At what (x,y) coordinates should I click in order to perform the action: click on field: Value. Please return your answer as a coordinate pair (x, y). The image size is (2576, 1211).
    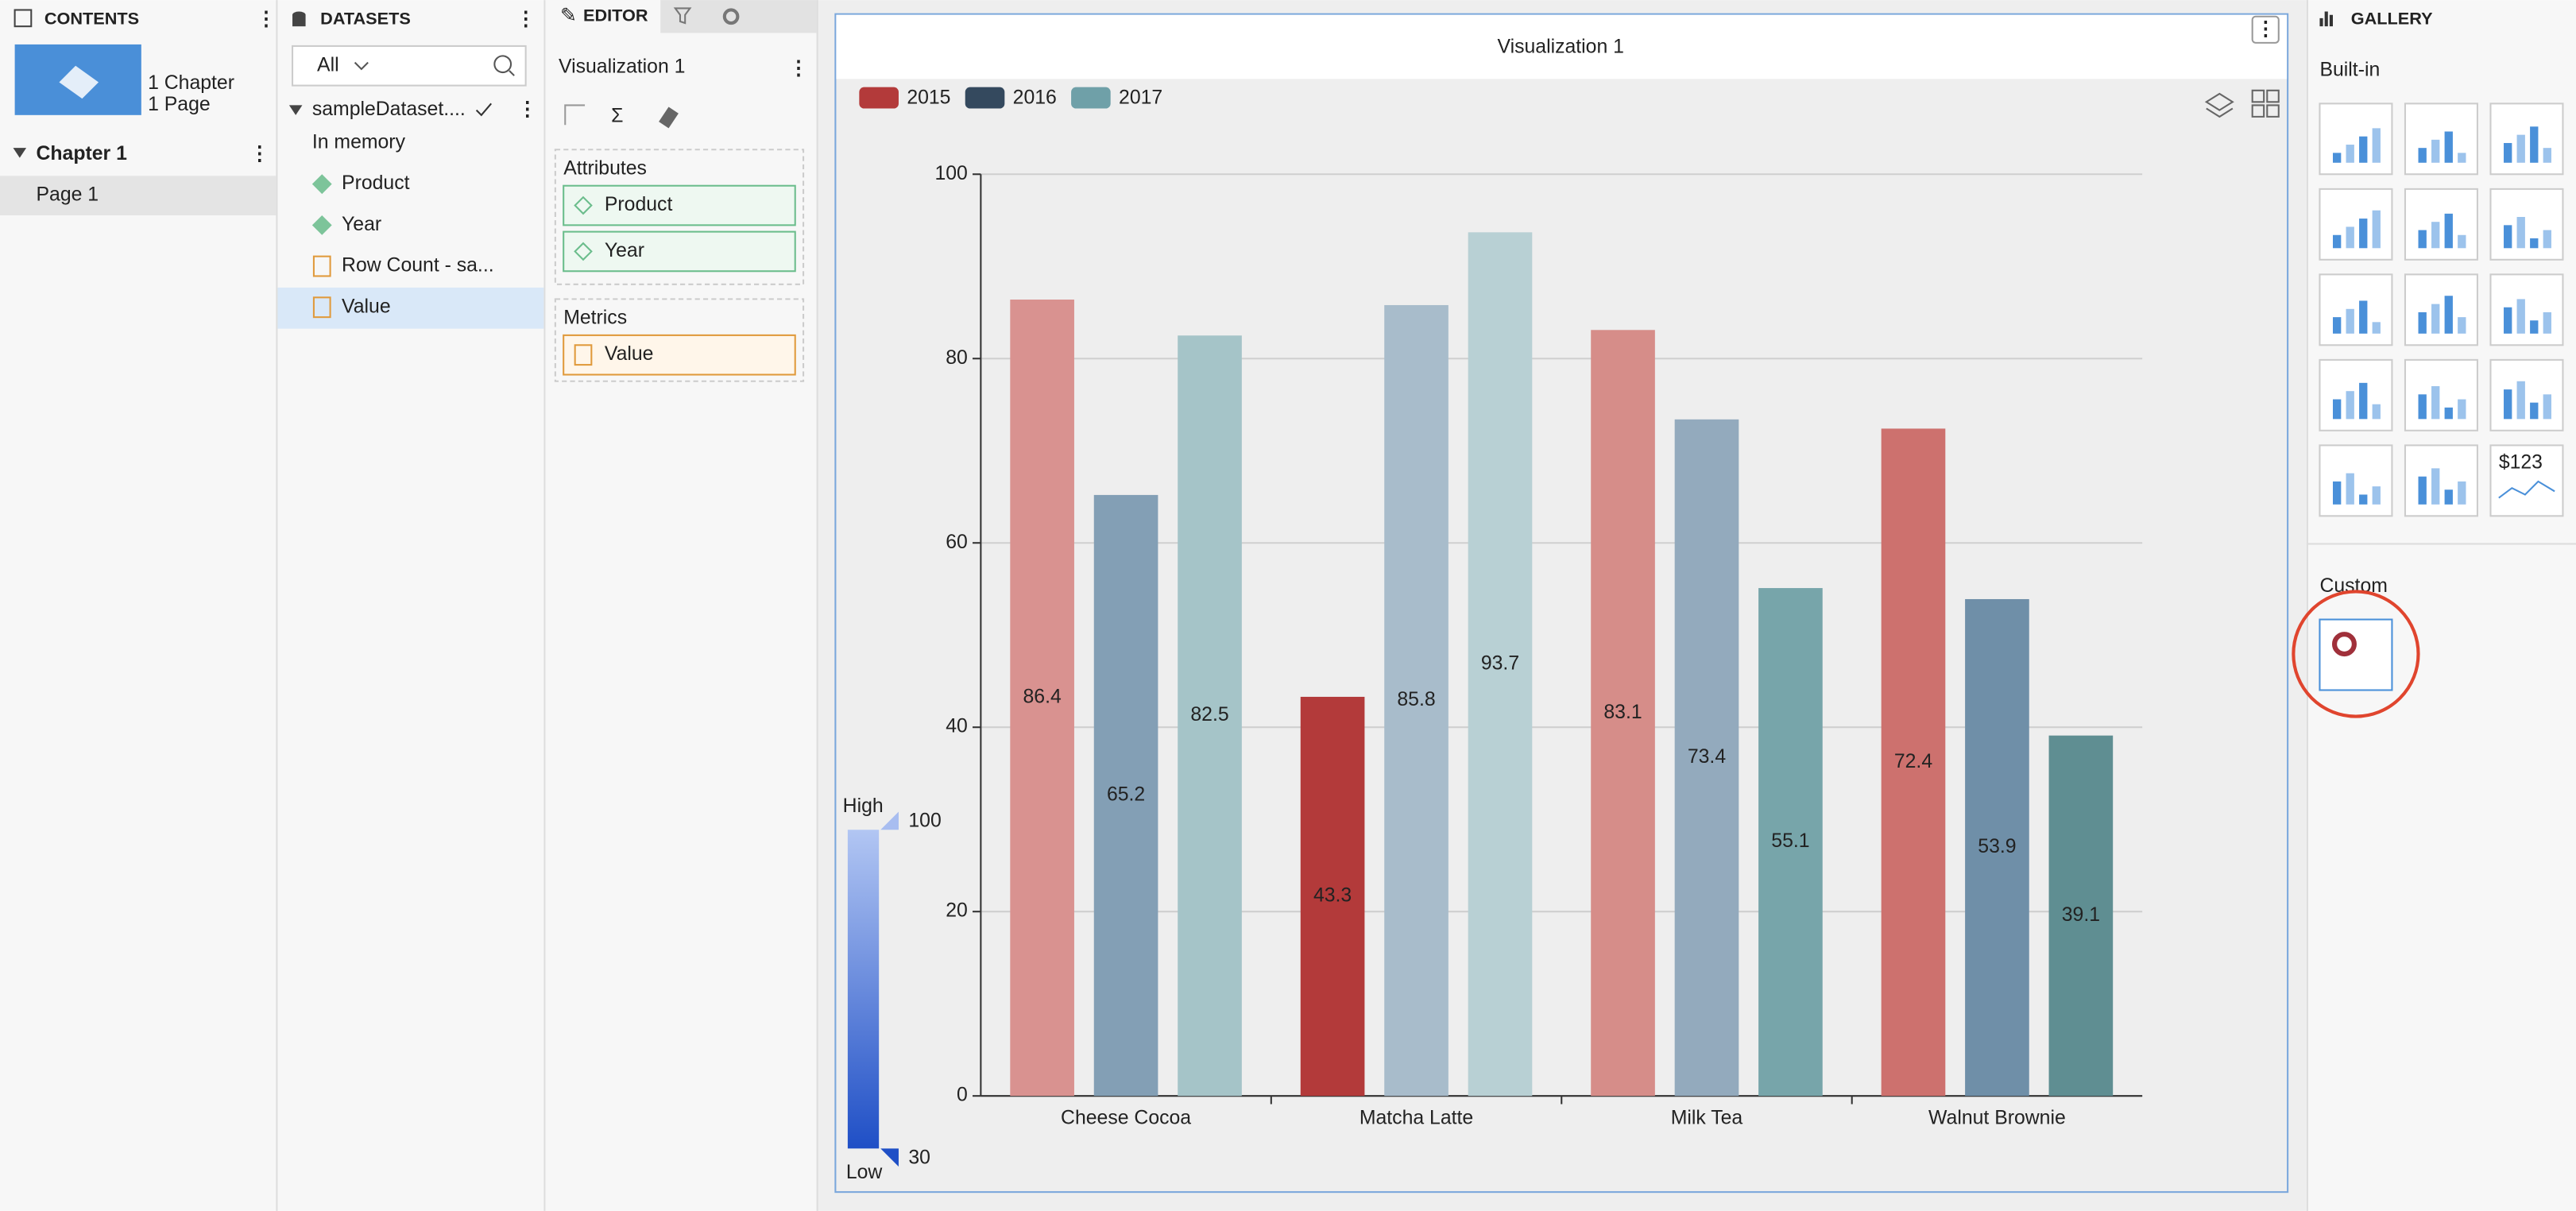
    Looking at the image, I should click on (366, 306).